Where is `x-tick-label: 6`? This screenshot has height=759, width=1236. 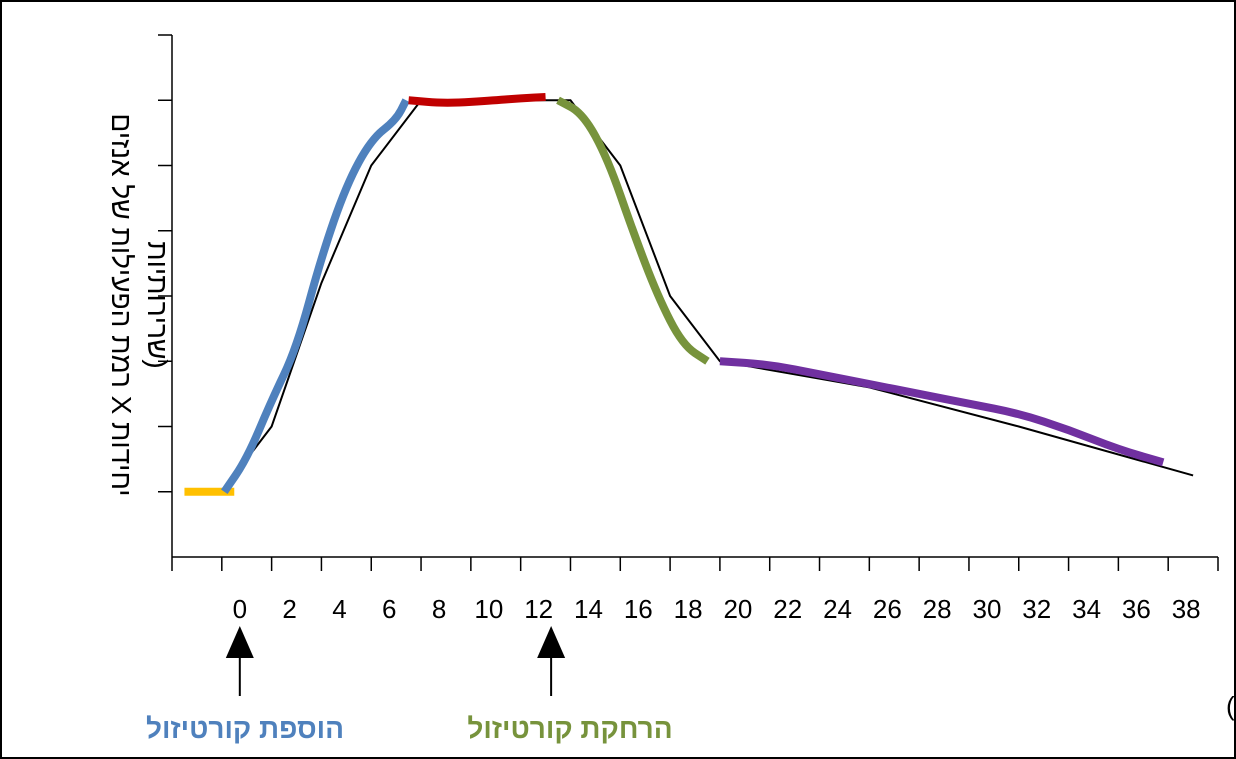 x-tick-label: 6 is located at coordinates (389, 609).